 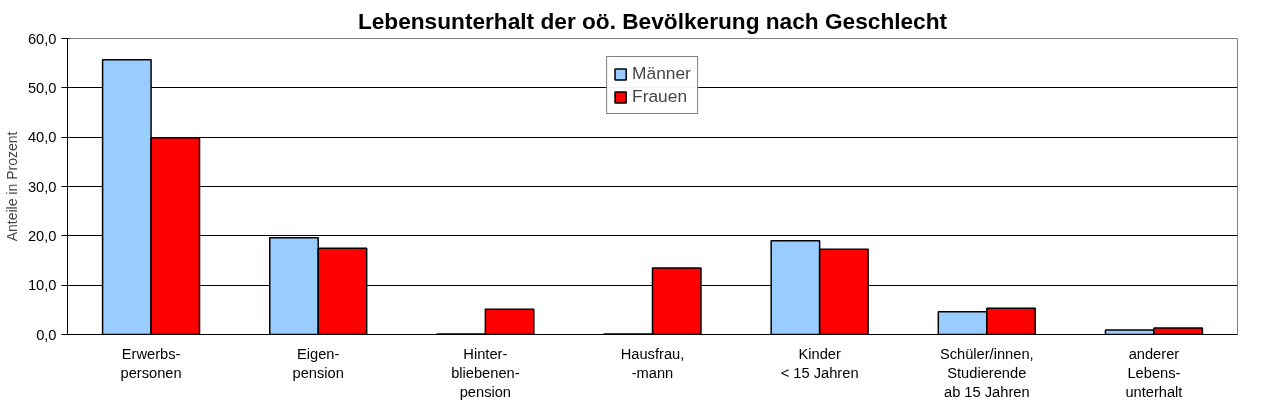 I want to click on x-tick-label: anderer Lebens- unterhalt, so click(x=1154, y=372).